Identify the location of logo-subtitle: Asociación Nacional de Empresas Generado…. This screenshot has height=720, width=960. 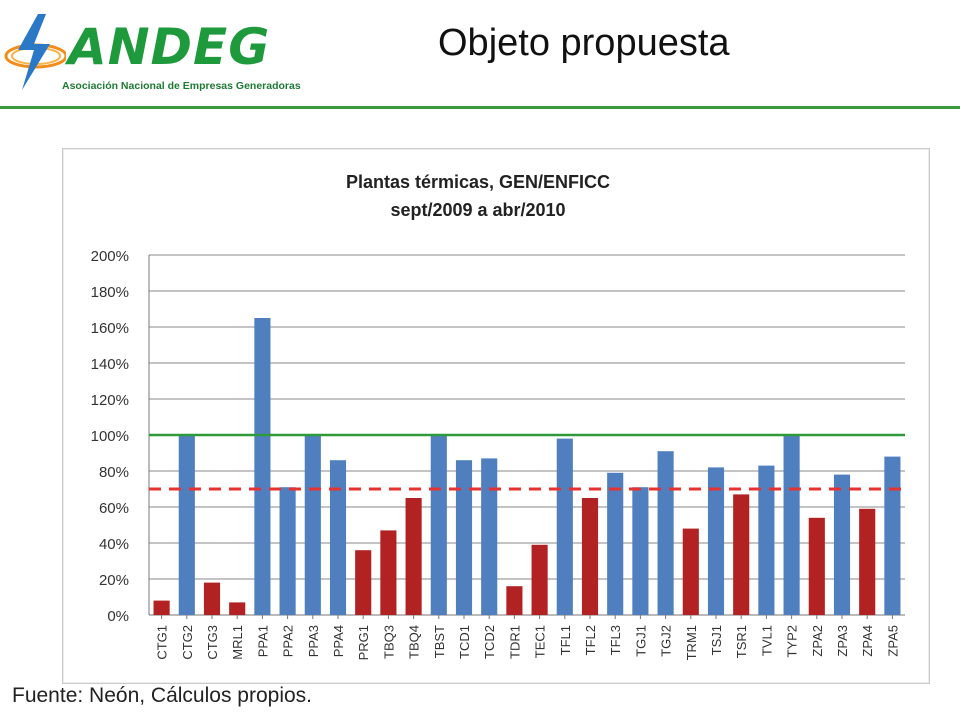
(181, 86).